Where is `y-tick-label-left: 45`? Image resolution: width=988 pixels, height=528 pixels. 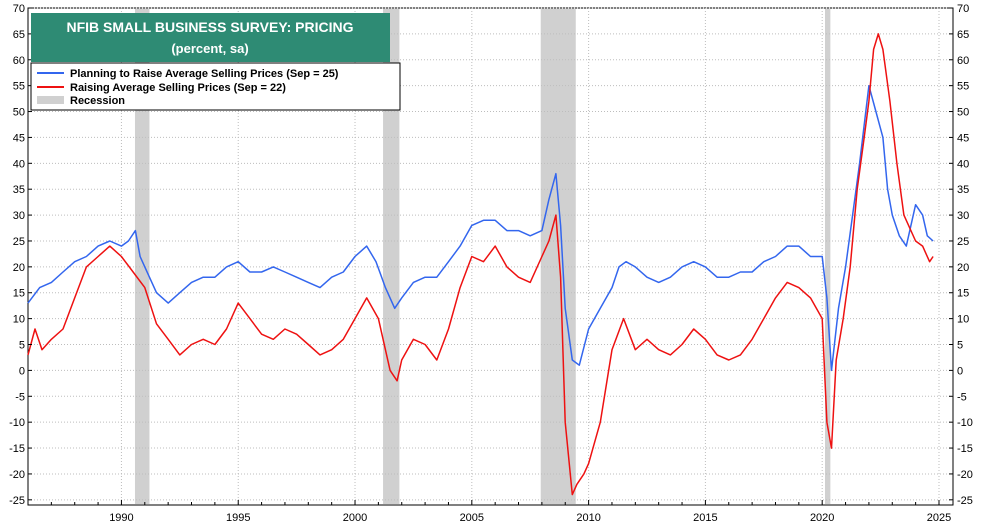
y-tick-label-left: 45 is located at coordinates (19, 138).